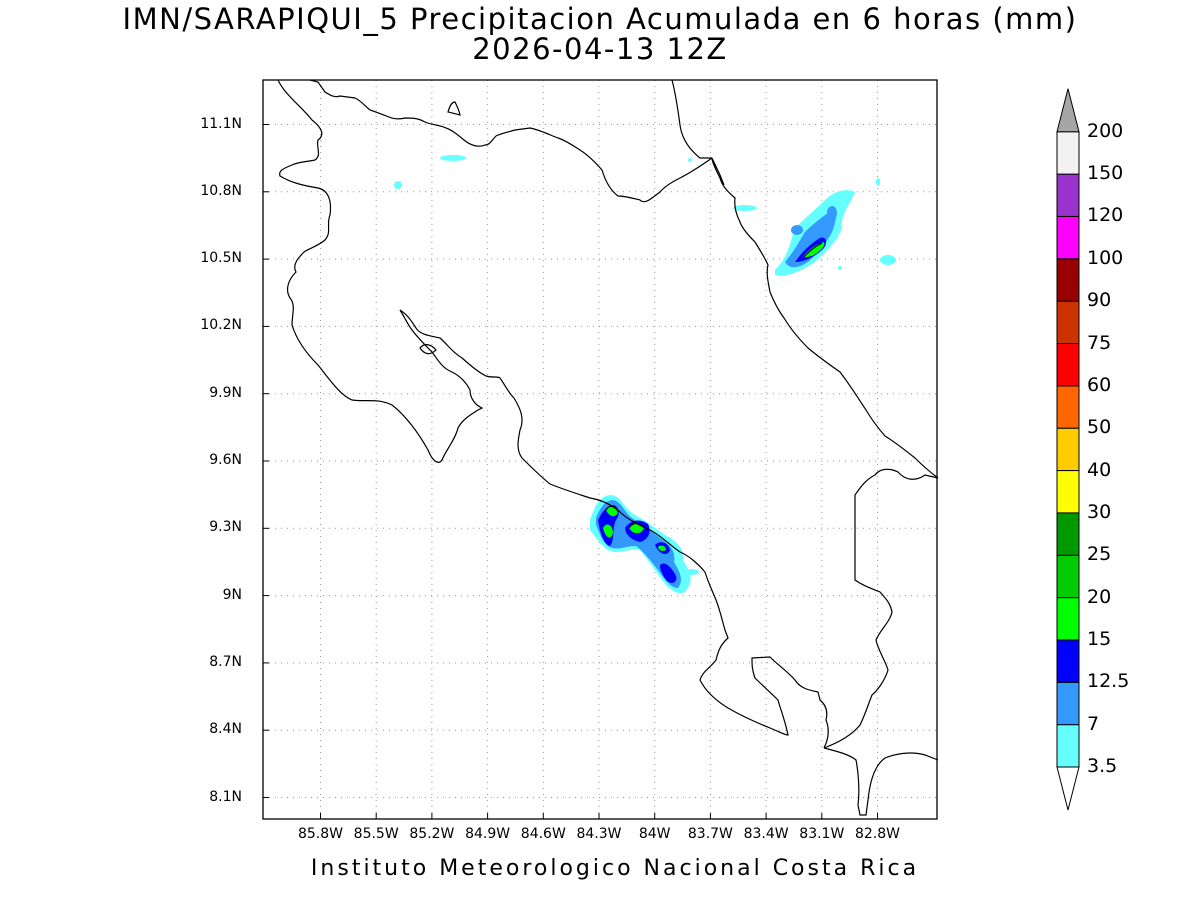 The image size is (1200, 900). What do you see at coordinates (232, 594) in the screenshot?
I see `lat-tick-label: 9N` at bounding box center [232, 594].